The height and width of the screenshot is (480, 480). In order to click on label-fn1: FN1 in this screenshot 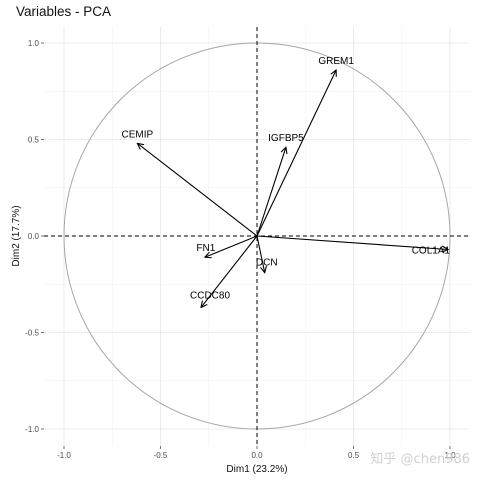, I will do `click(205, 248)`.